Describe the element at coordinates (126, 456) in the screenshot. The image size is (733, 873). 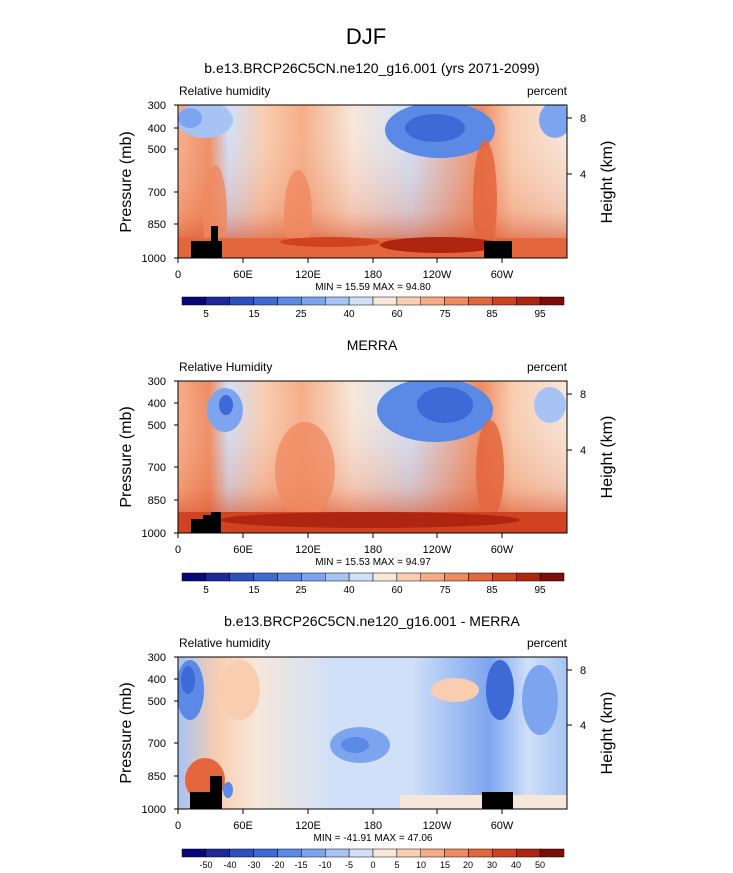
I see `panel-2-y-label: Pressure (mb)` at that location.